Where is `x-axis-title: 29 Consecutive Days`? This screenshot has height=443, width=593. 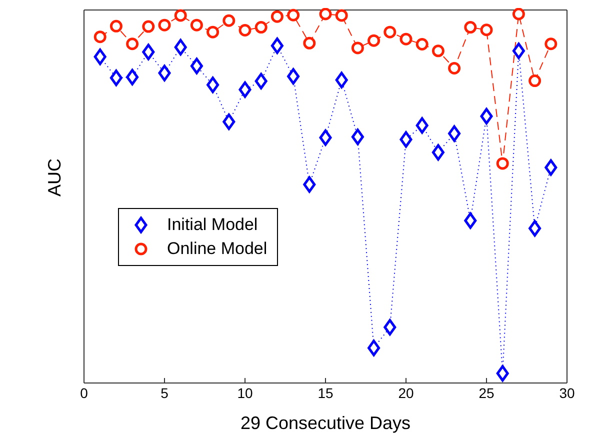
x-axis-title: 29 Consecutive Days is located at coordinates (325, 423).